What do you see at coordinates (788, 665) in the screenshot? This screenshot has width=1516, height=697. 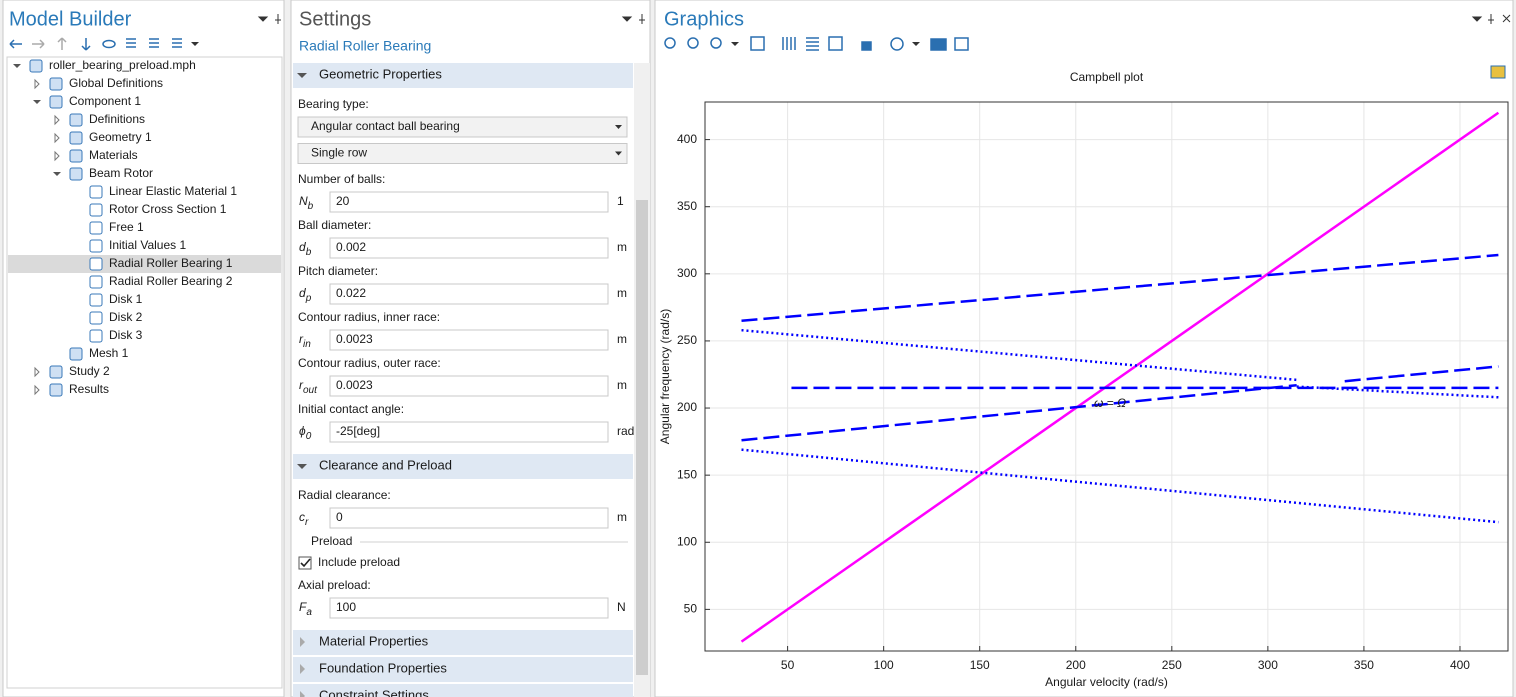 I see `x-tick-label: 50` at bounding box center [788, 665].